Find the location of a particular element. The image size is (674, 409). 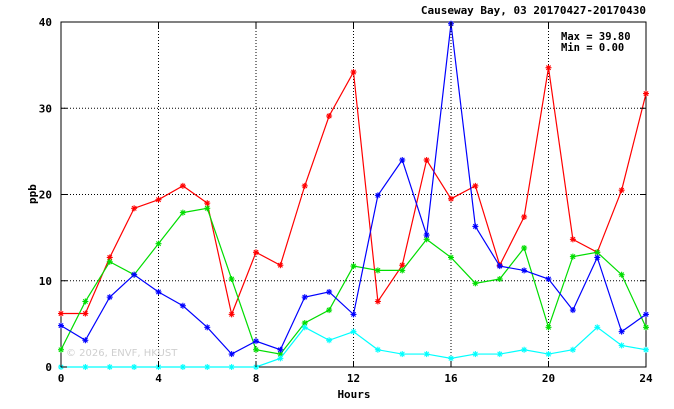

max-label: Max = 39.80 is located at coordinates (596, 37).